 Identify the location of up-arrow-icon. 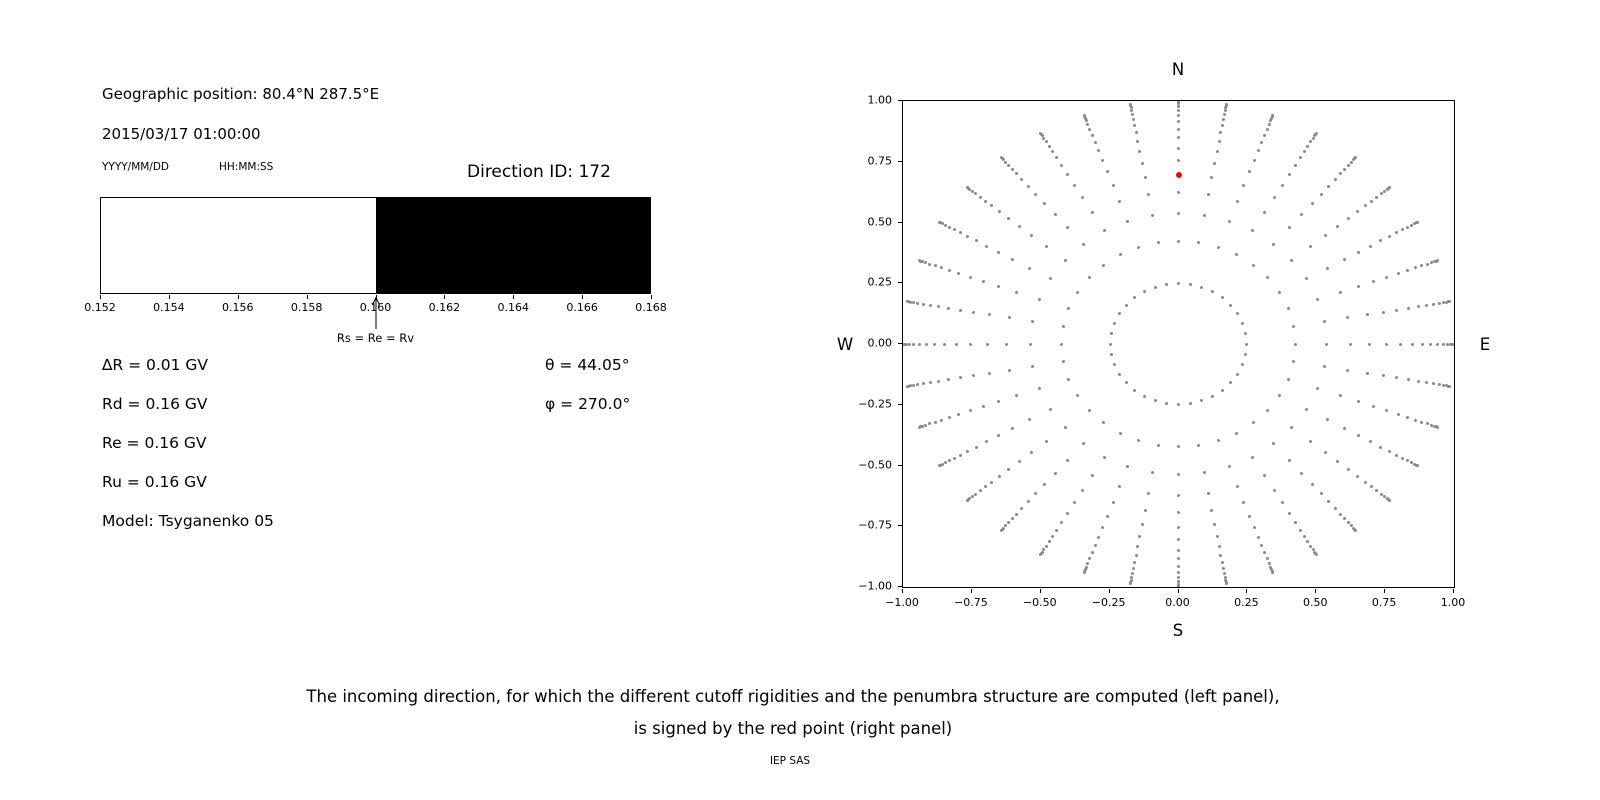
(375, 312).